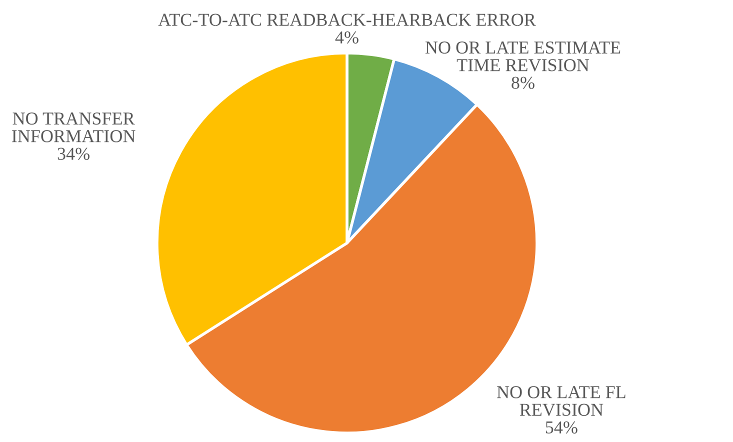 The width and height of the screenshot is (733, 442). What do you see at coordinates (346, 37) in the screenshot?
I see `data-label: 4%` at bounding box center [346, 37].